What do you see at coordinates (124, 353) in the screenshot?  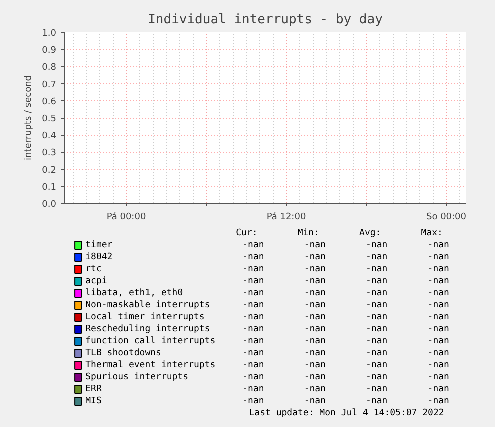 I see `legend-label: TLB shootdowns` at bounding box center [124, 353].